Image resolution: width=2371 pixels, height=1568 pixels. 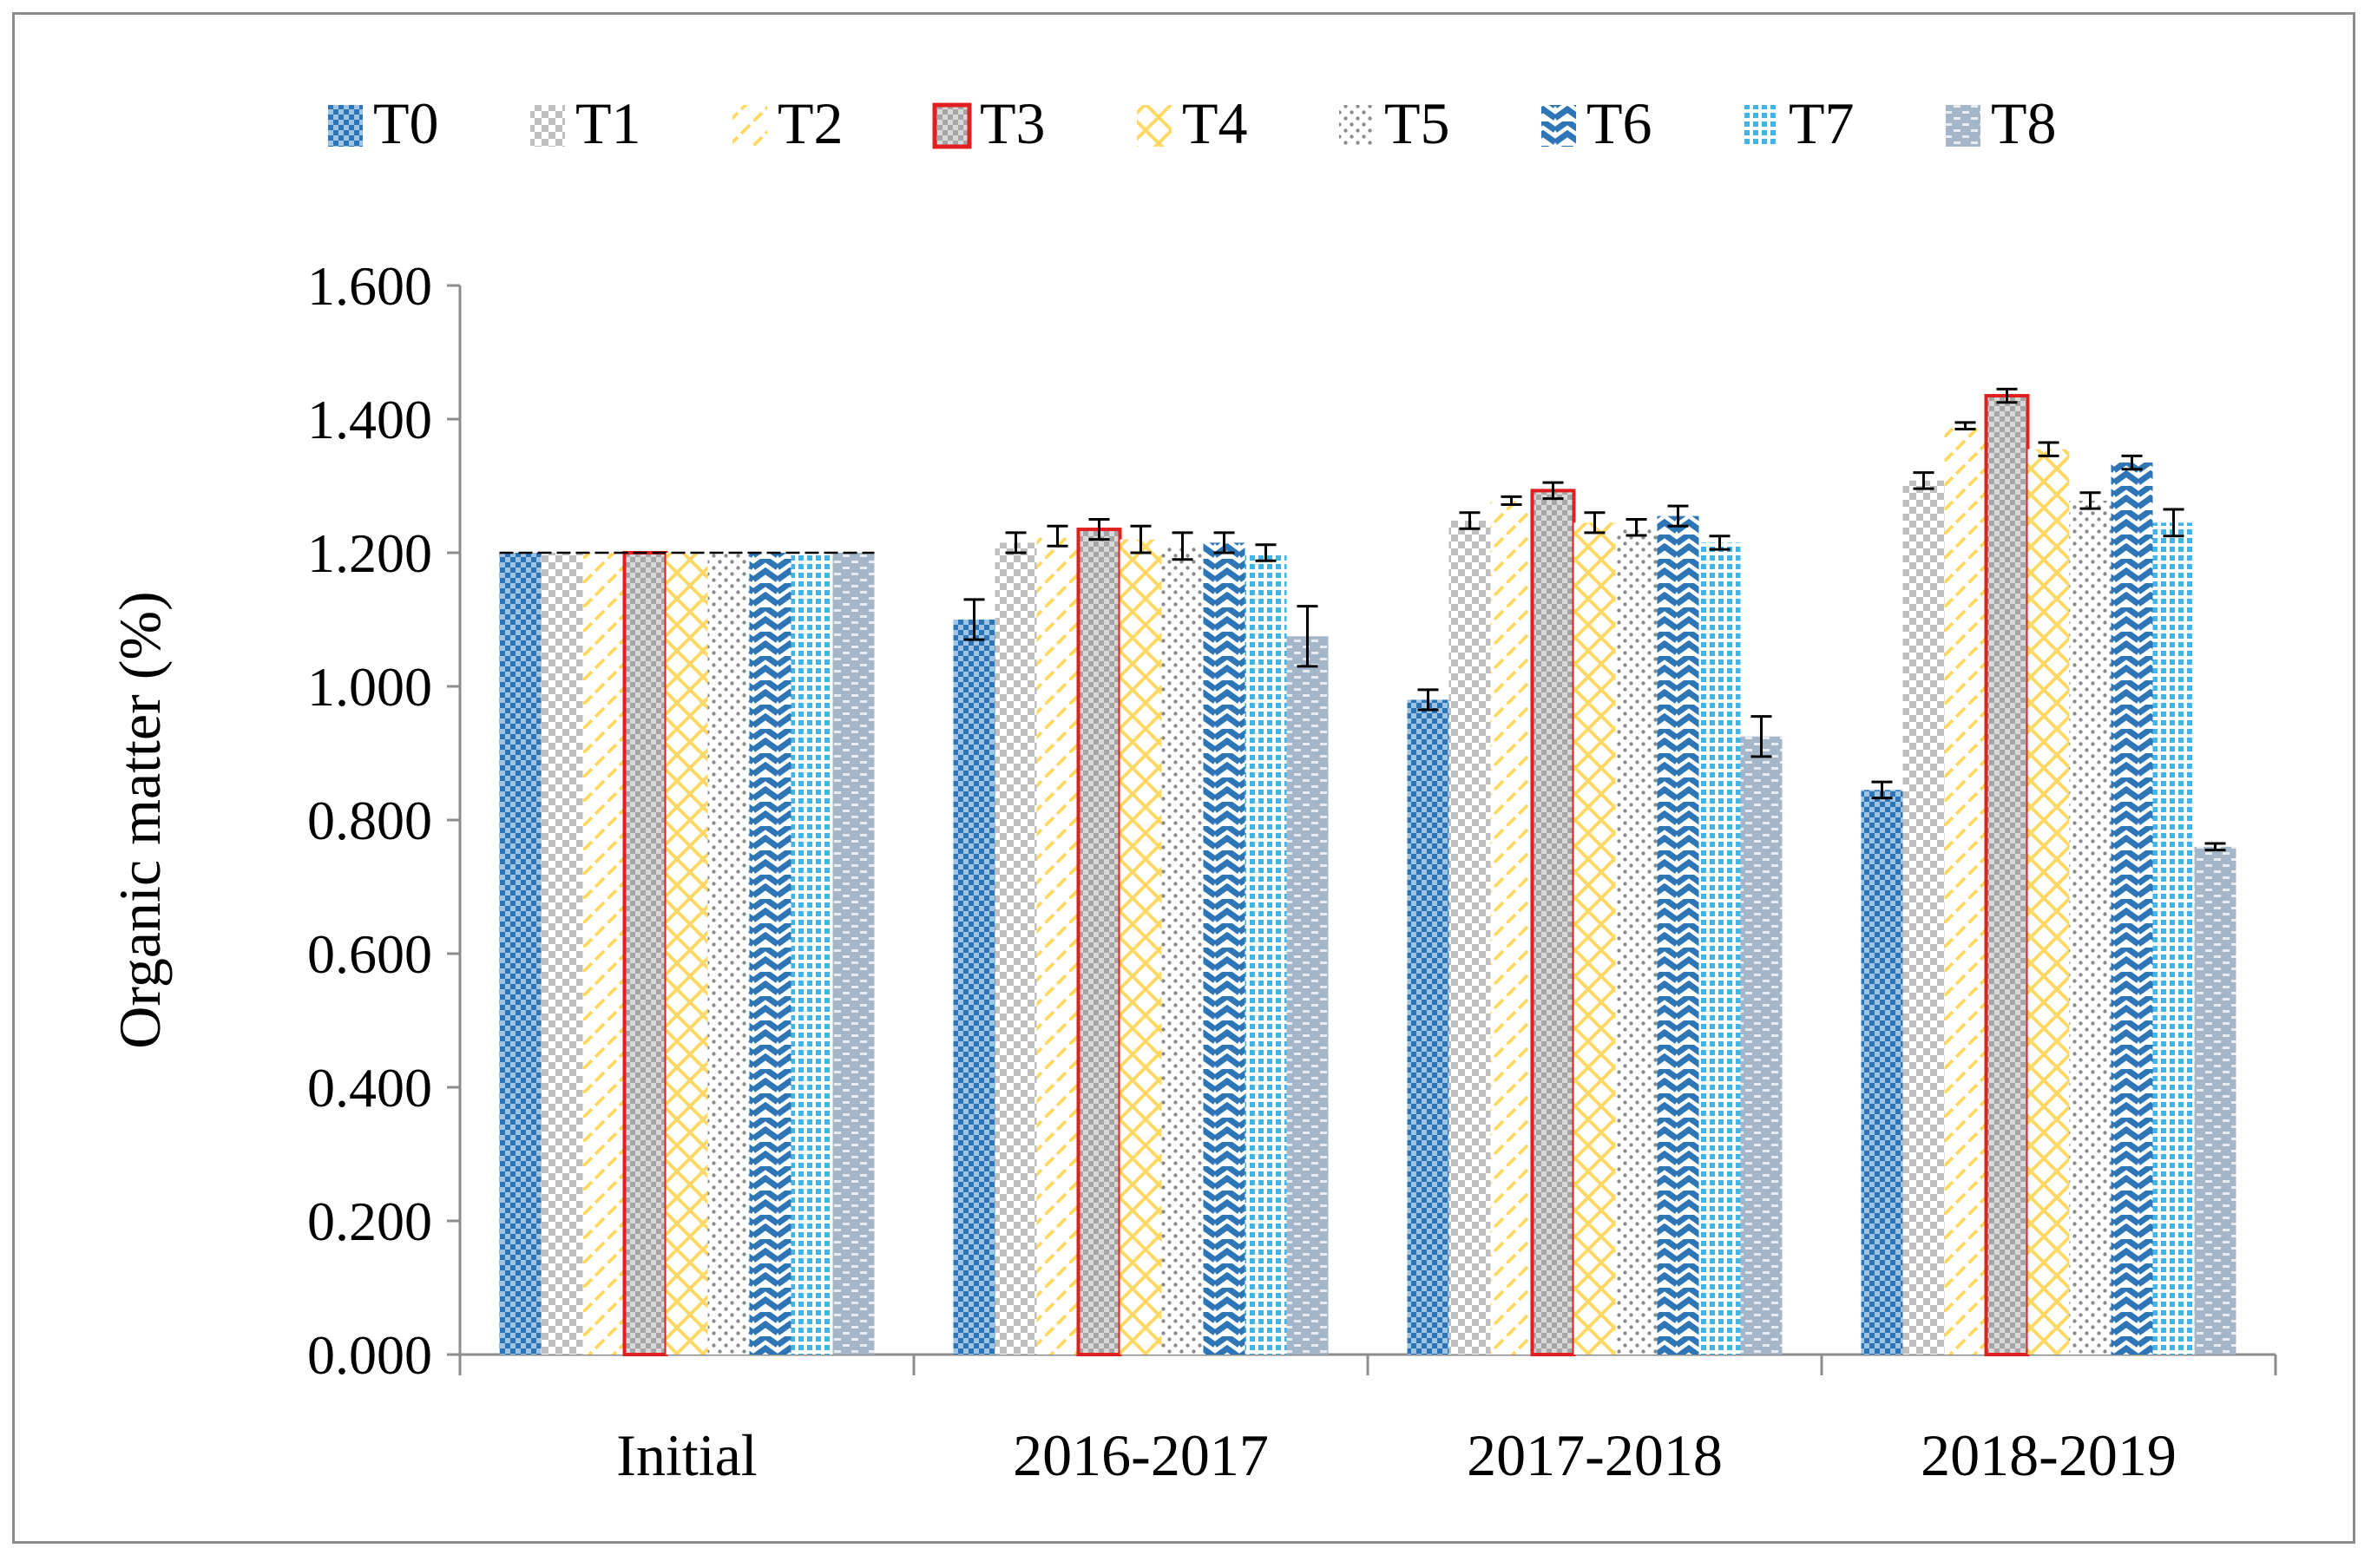 What do you see at coordinates (608, 123) in the screenshot?
I see `legend-label: T1` at bounding box center [608, 123].